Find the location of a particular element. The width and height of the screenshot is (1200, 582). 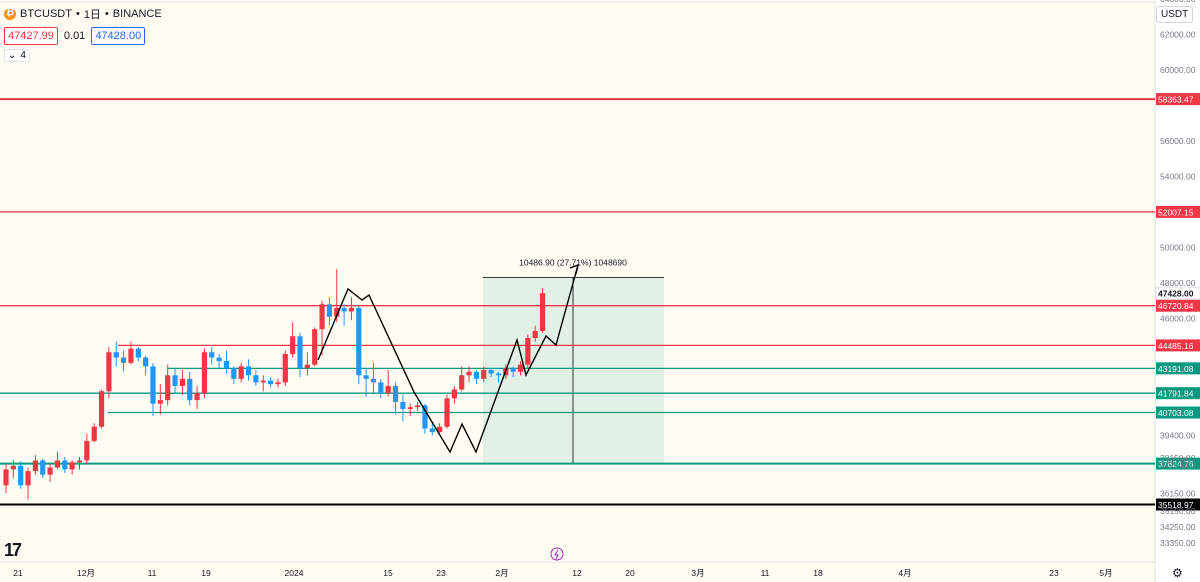

x-tick-label: 12 is located at coordinates (577, 573).